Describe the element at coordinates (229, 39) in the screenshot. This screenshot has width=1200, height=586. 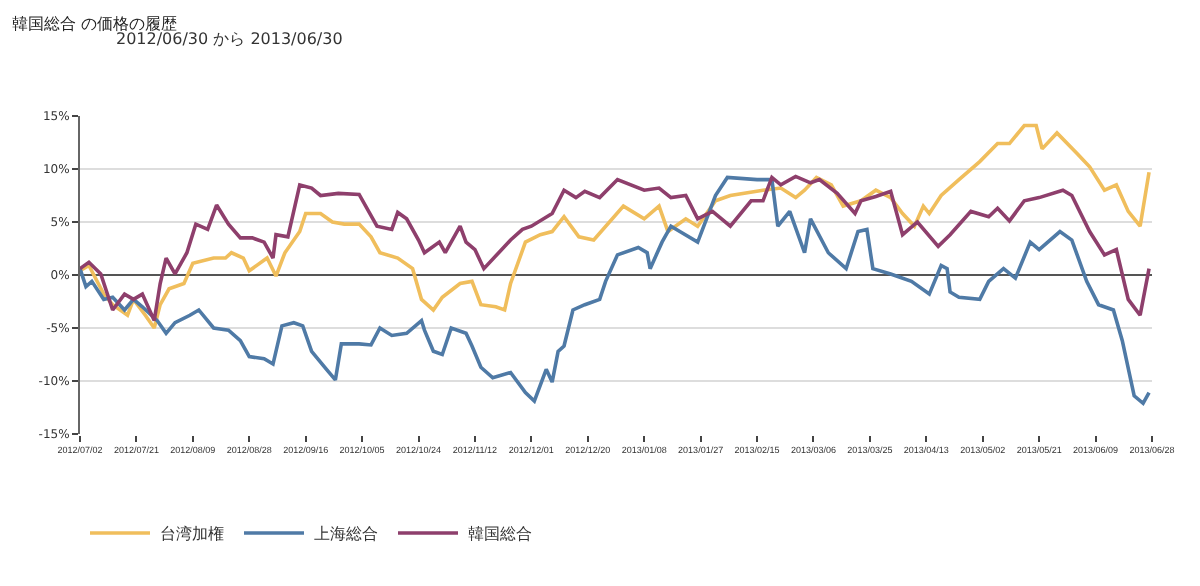
I see `chart-subtitle: 2012/06/30 から 2013/06/30` at that location.